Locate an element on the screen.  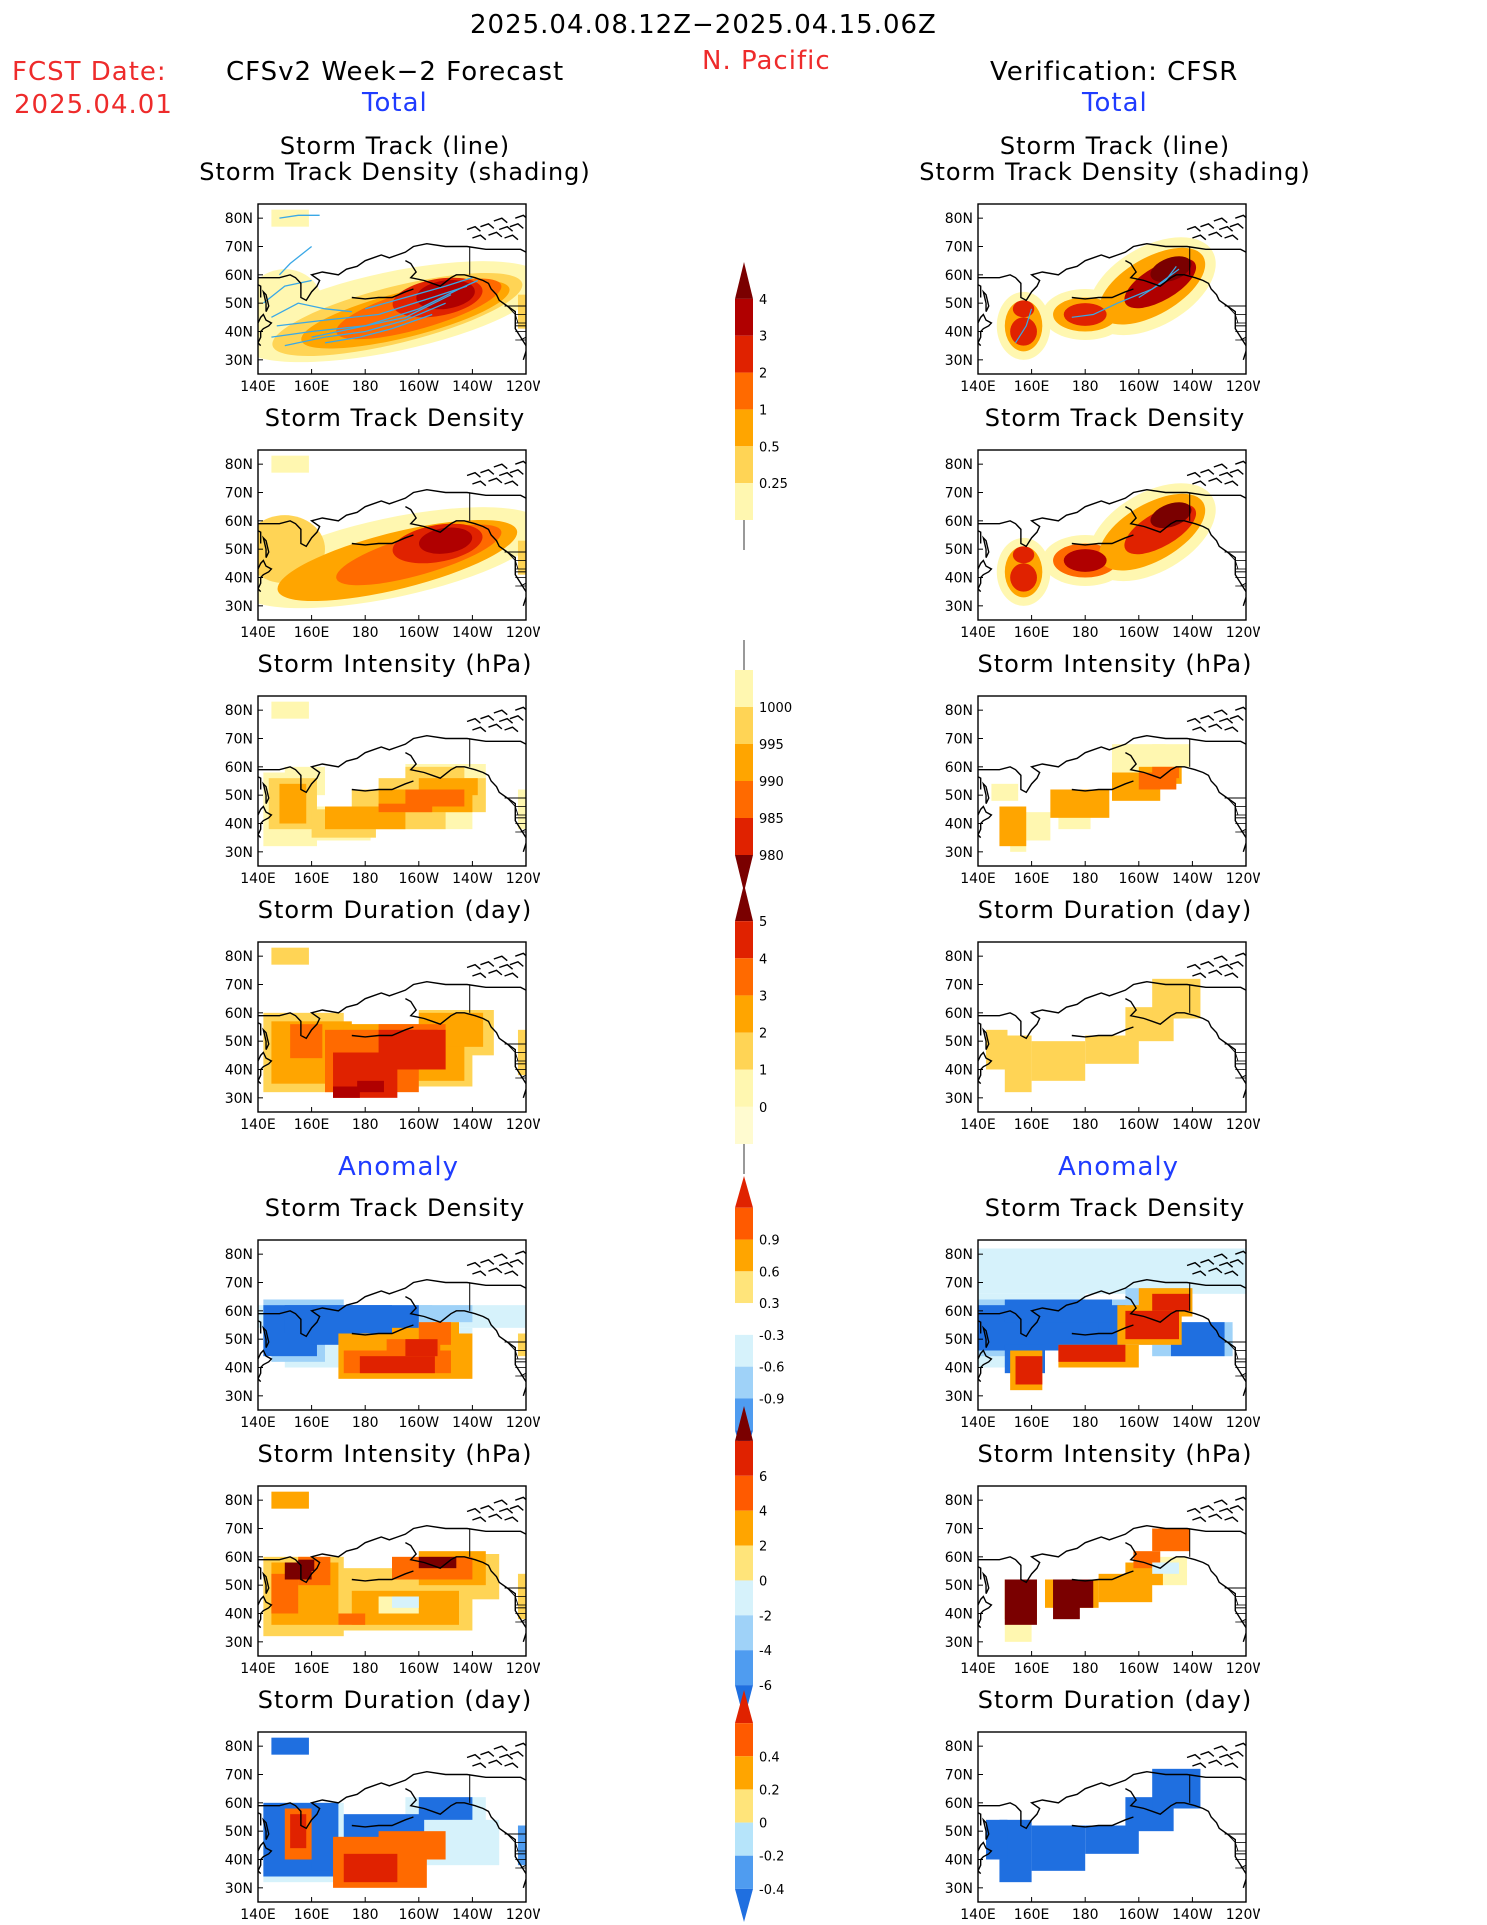
colorbar-arrow-top is located at coordinates (744, 1192).